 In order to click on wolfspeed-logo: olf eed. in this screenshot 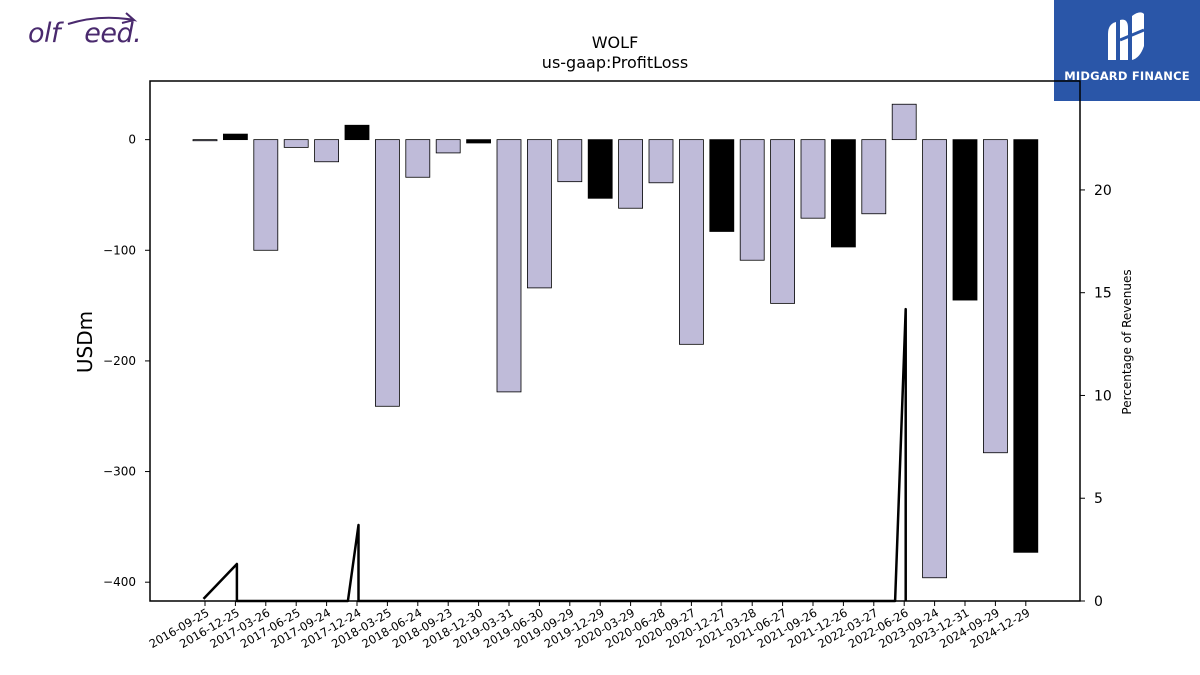, I will do `click(93, 27)`.